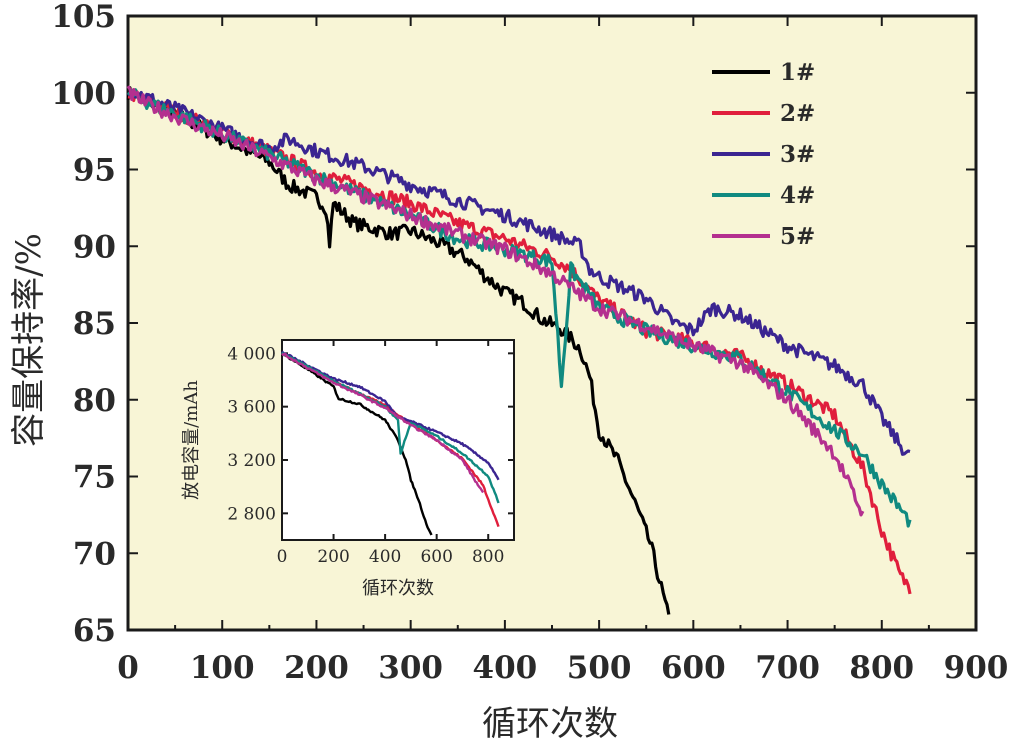 The width and height of the screenshot is (1024, 747). I want to click on main-x-axis-label: 循环次数, so click(550, 724).